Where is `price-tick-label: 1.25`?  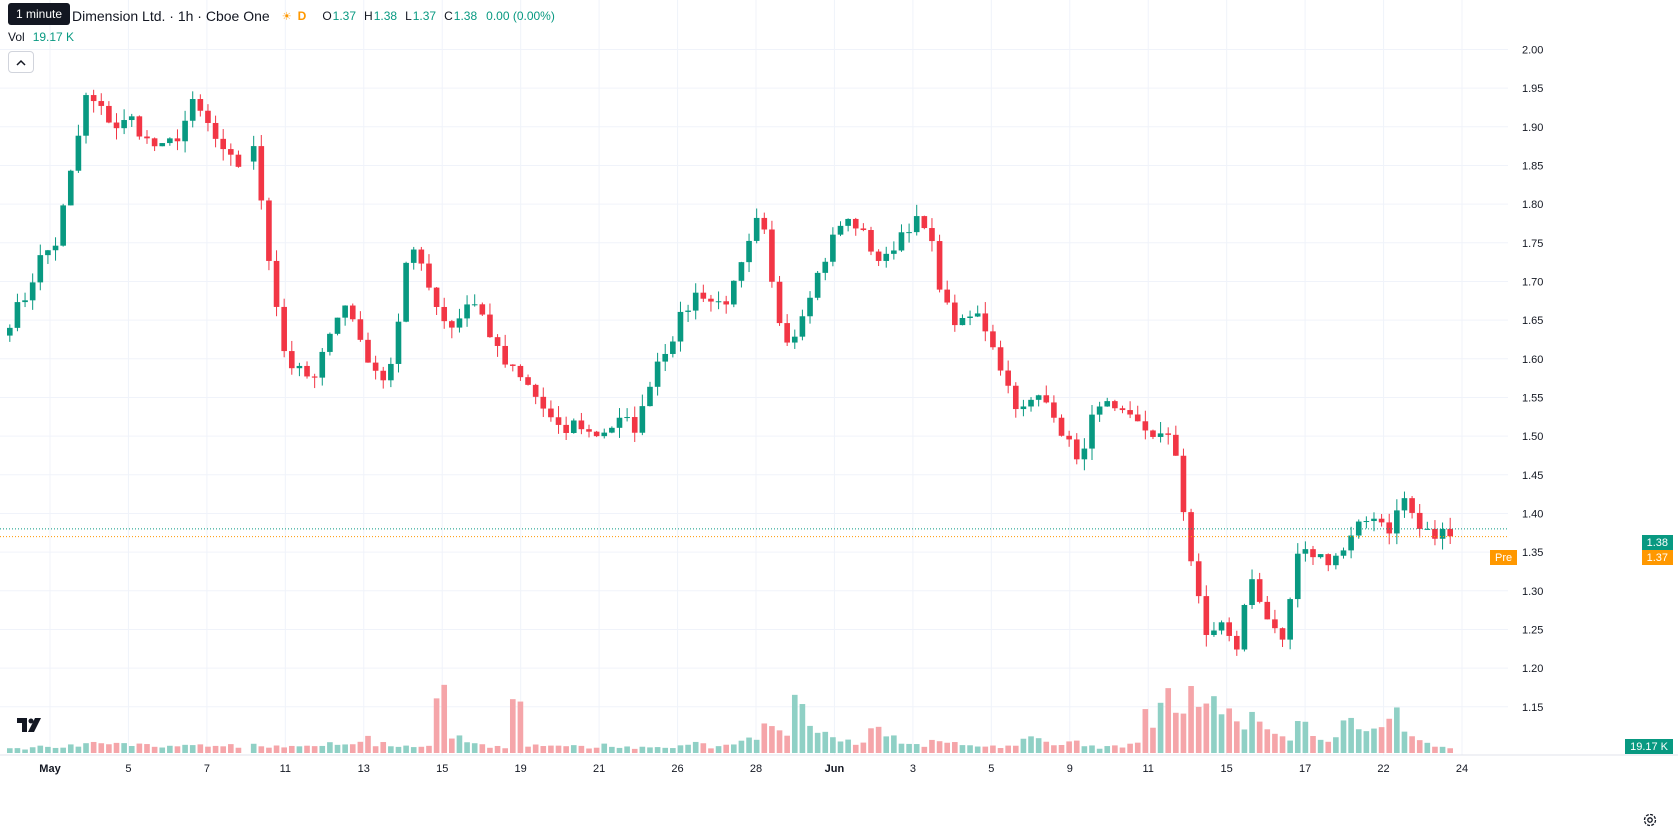 price-tick-label: 1.25 is located at coordinates (1532, 630).